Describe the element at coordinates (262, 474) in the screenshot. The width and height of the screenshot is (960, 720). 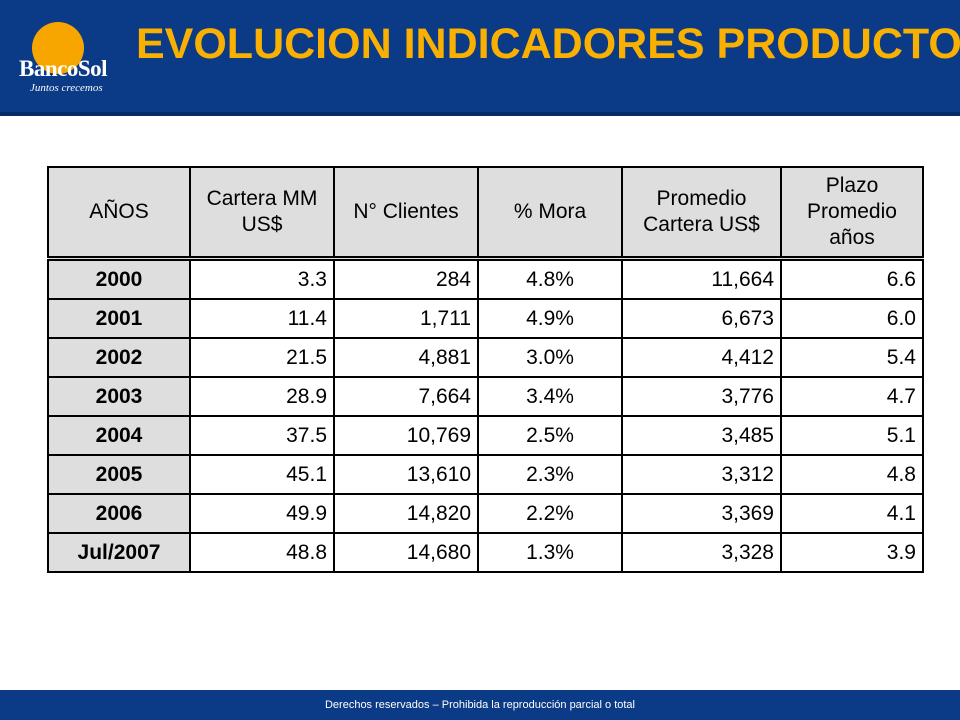
I see `cell-portfolio: 45.1` at that location.